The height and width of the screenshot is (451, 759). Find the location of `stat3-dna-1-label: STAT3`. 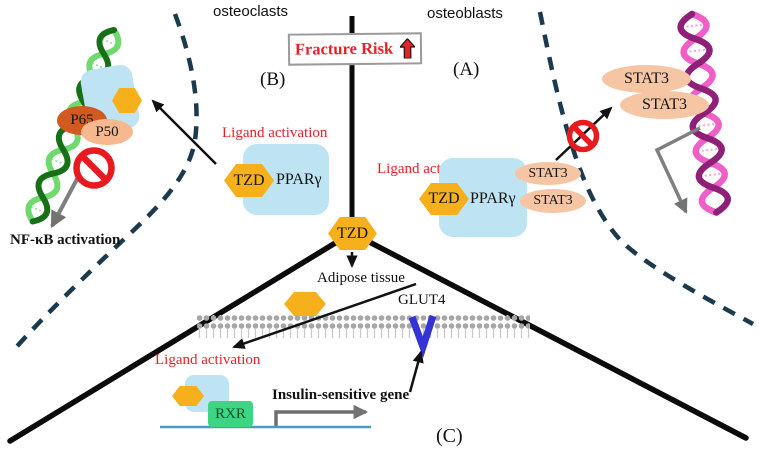

stat3-dna-1-label: STAT3 is located at coordinates (646, 78).